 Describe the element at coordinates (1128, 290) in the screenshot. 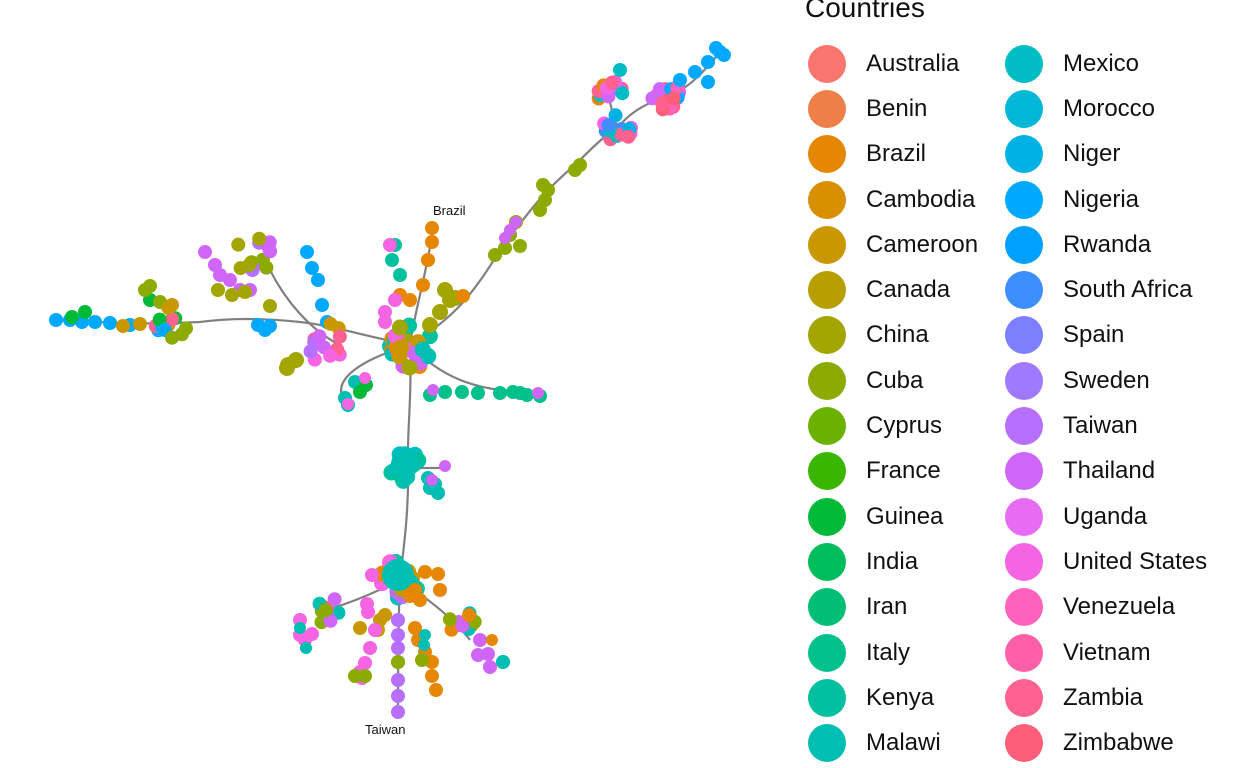

I see `legend-label: South Africa` at that location.